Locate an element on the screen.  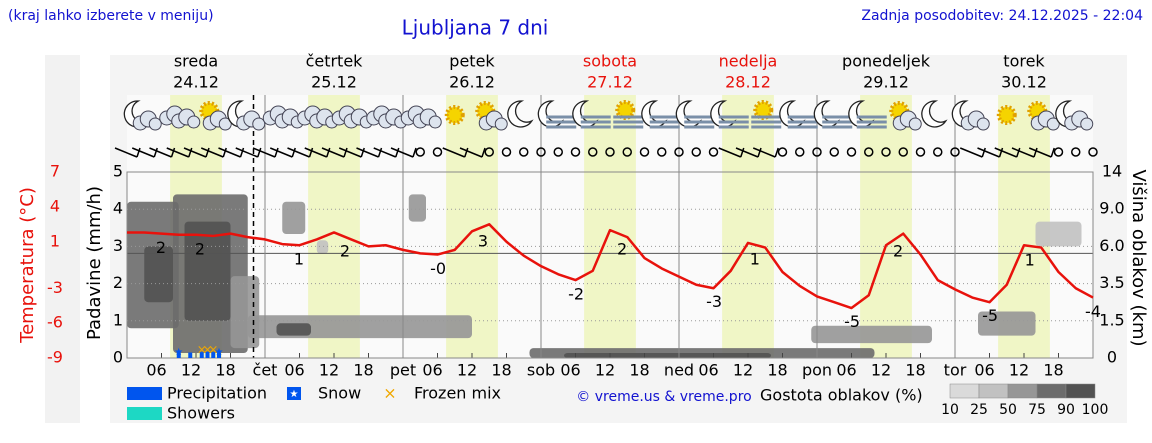
legend-swatch is located at coordinates (144, 413).